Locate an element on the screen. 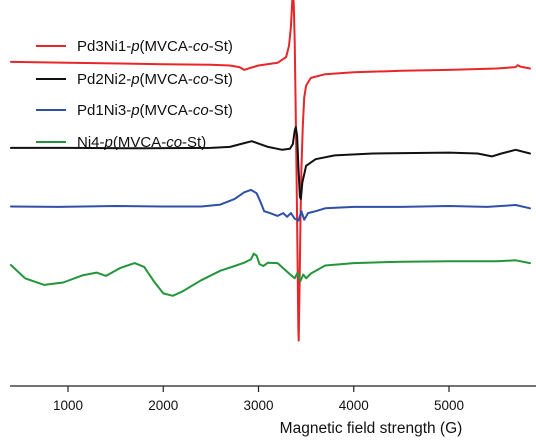  x-tick-label-3000: 3000 is located at coordinates (258, 405).